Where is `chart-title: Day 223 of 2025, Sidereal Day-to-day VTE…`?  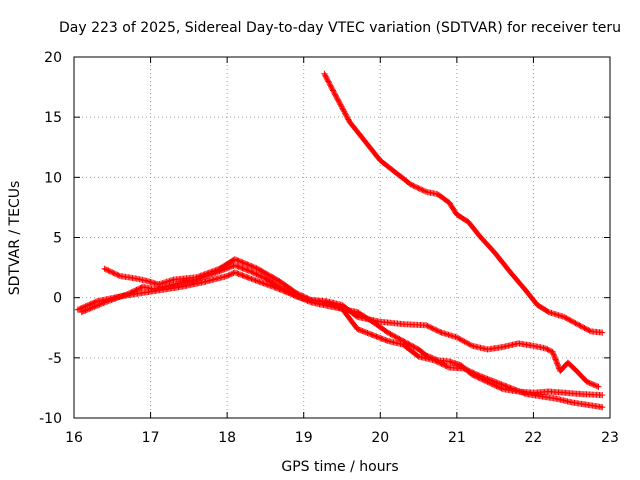
chart-title: Day 223 of 2025, Sidereal Day-to-day VTE… is located at coordinates (340, 28).